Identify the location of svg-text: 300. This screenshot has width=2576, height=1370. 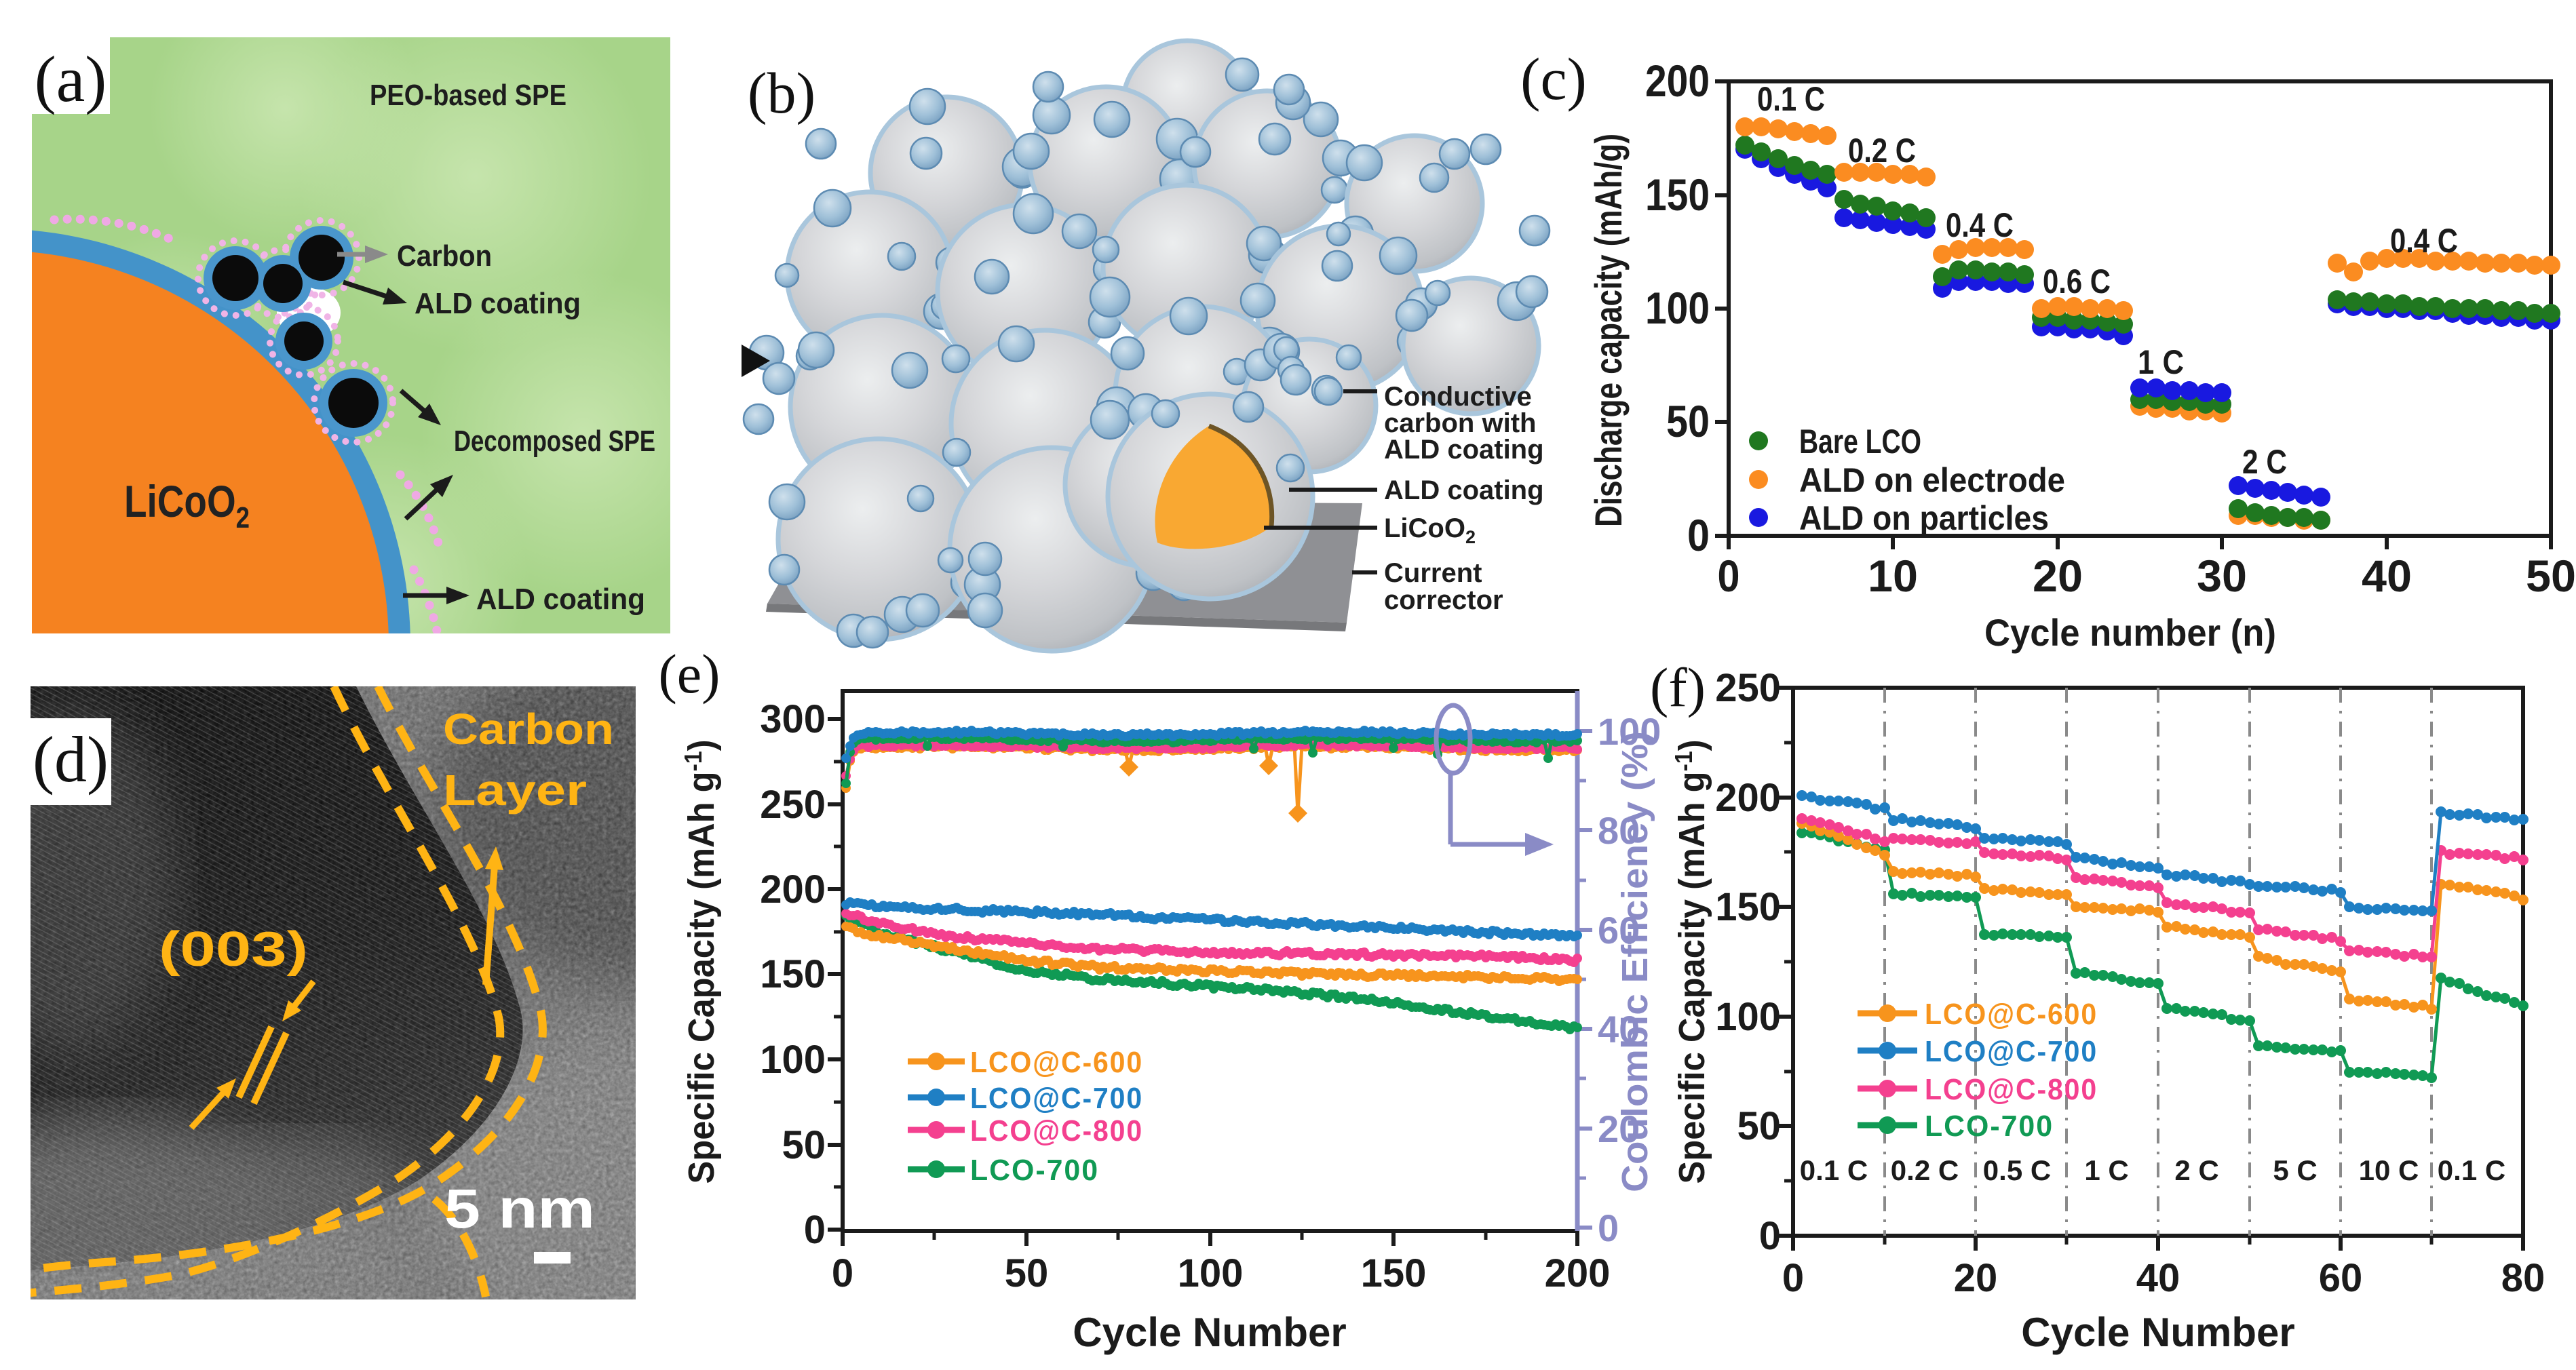
(793, 719).